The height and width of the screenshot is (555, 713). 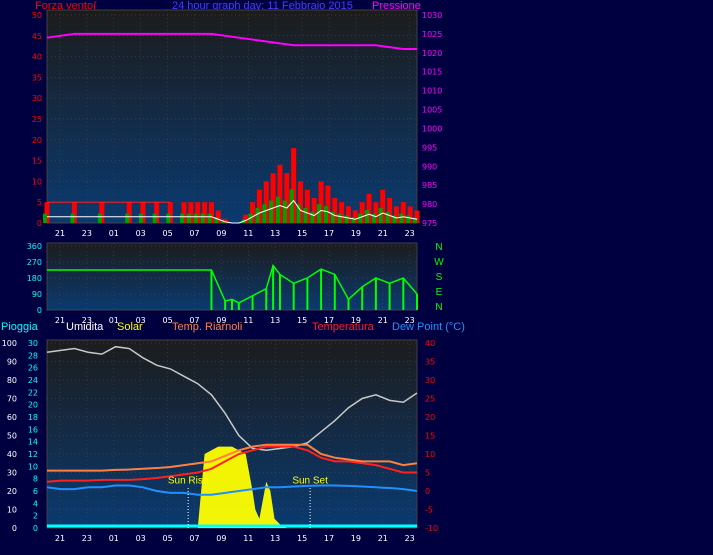 I want to click on pressure-y-tick: 980, so click(x=429, y=204).